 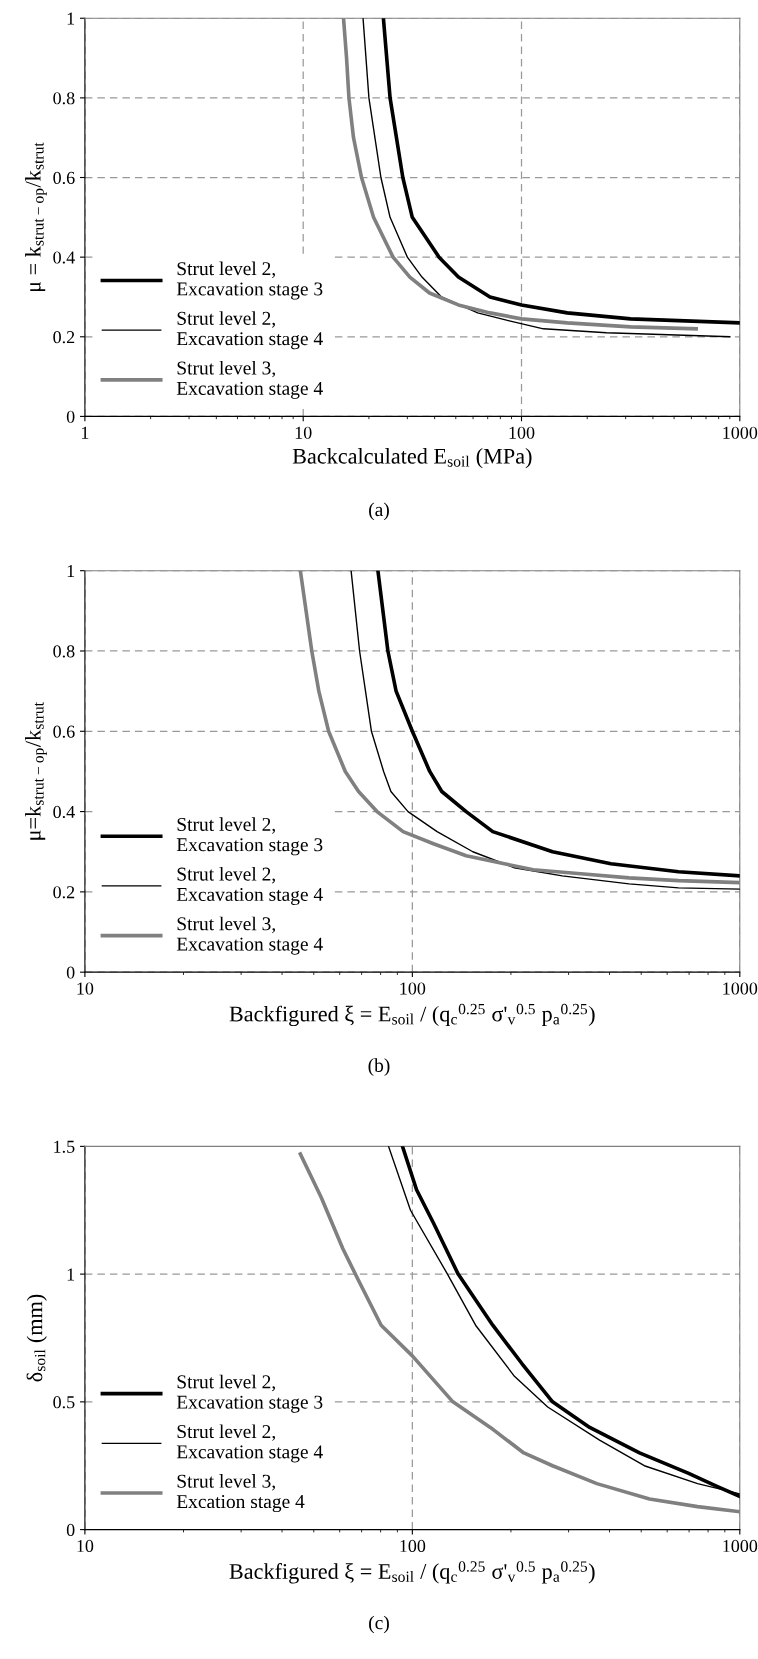 What do you see at coordinates (64, 1146) in the screenshot?
I see `y-tick-label: 1.5` at bounding box center [64, 1146].